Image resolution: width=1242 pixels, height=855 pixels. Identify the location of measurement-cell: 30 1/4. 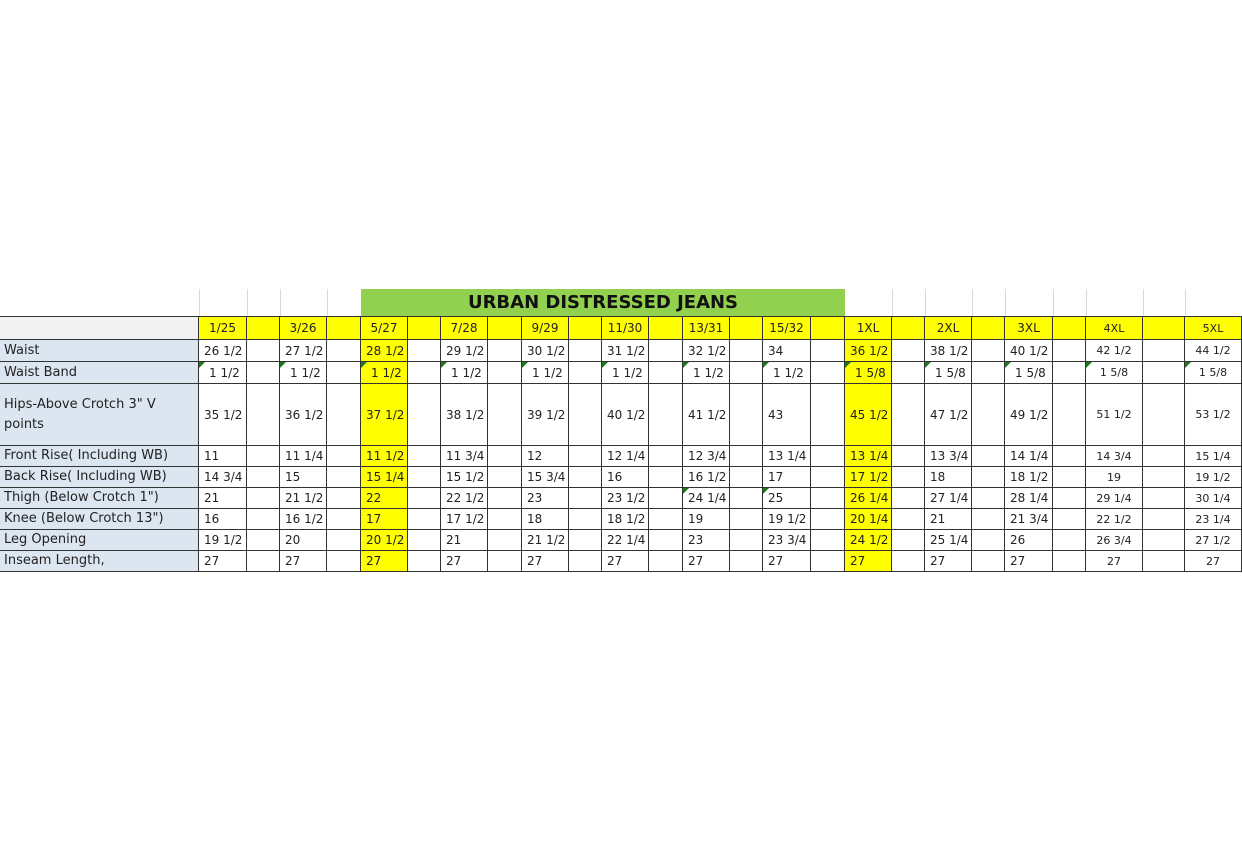
(1213, 498).